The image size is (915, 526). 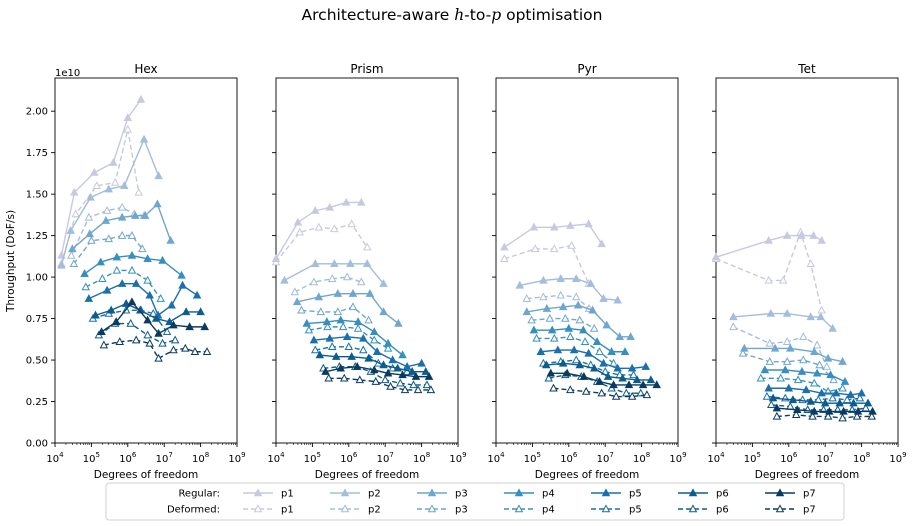 What do you see at coordinates (452, 15) in the screenshot?
I see `figure-title: Architecture-aware h-to-p optimisation` at bounding box center [452, 15].